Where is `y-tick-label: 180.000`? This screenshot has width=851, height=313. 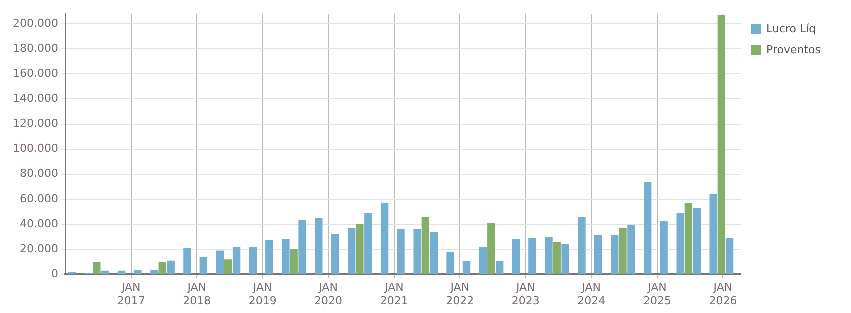 y-tick-label: 180.000 is located at coordinates (35, 48).